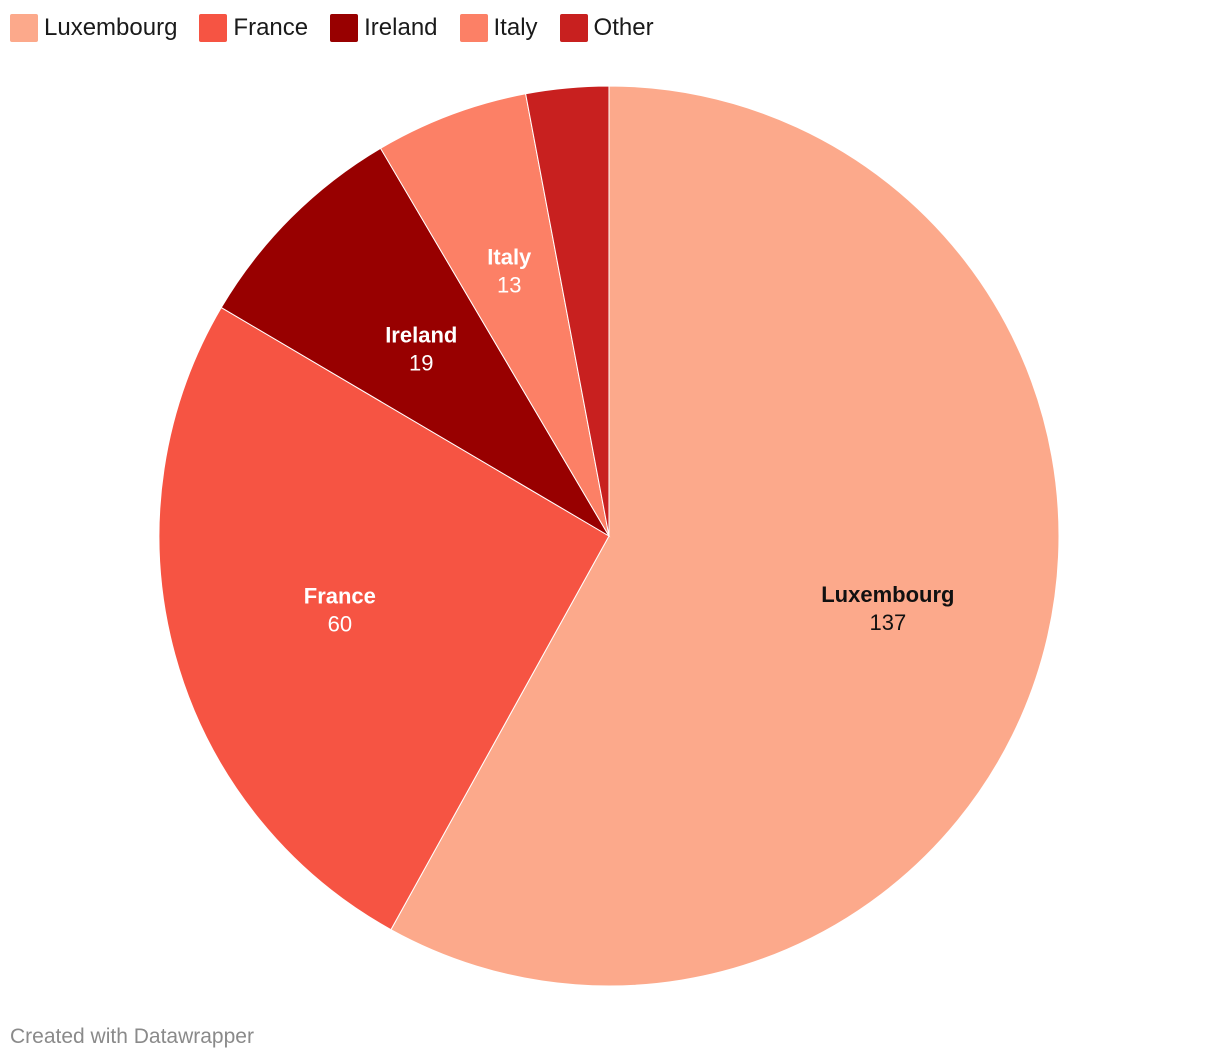 The height and width of the screenshot is (1062, 1220). I want to click on legend-item-luxembourg: Luxembourg, so click(93, 28).